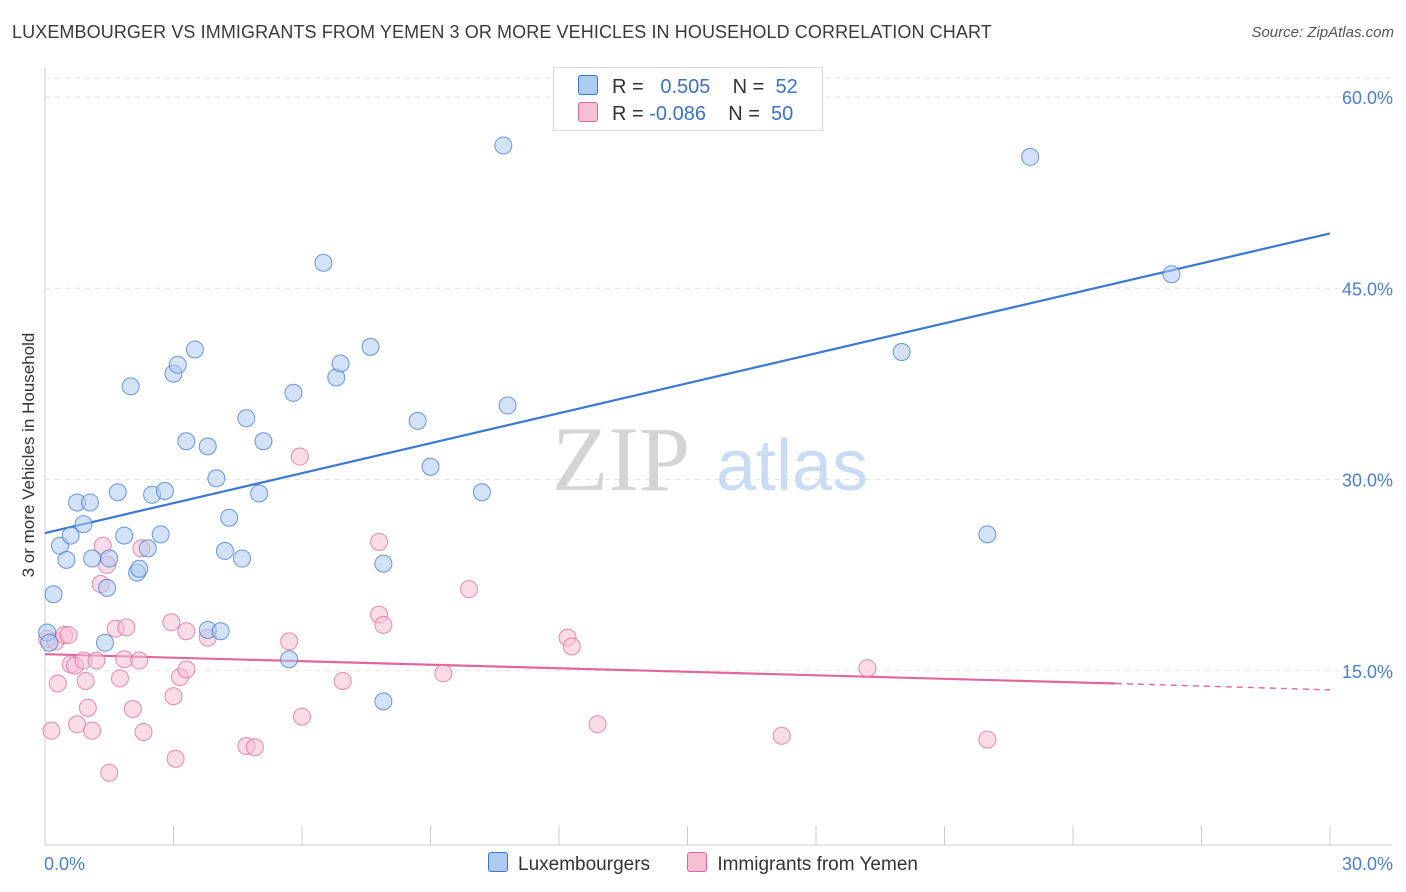  What do you see at coordinates (1223, 686) in the screenshot?
I see `trend-line-yemen-extension` at bounding box center [1223, 686].